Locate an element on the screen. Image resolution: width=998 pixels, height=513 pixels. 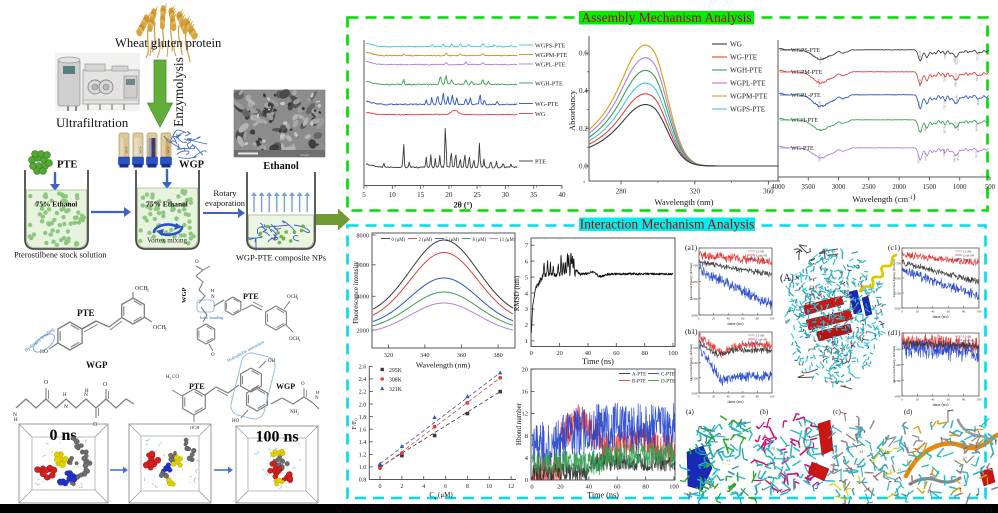
svg-text: 0.0 is located at coordinates (583, 167).